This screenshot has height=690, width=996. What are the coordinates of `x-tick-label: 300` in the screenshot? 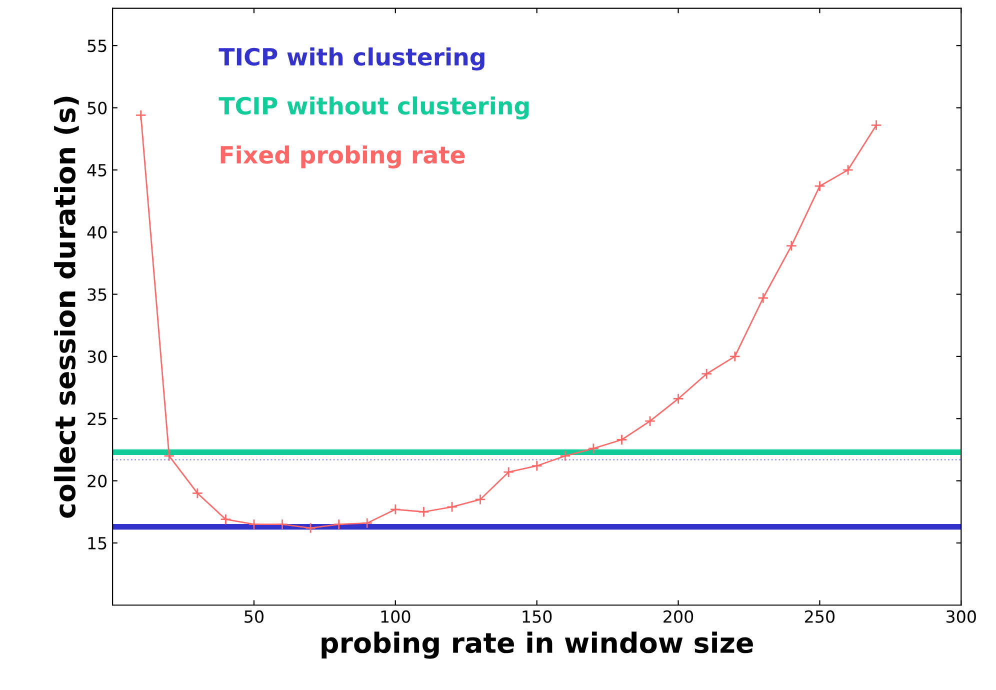 It's located at (961, 616).